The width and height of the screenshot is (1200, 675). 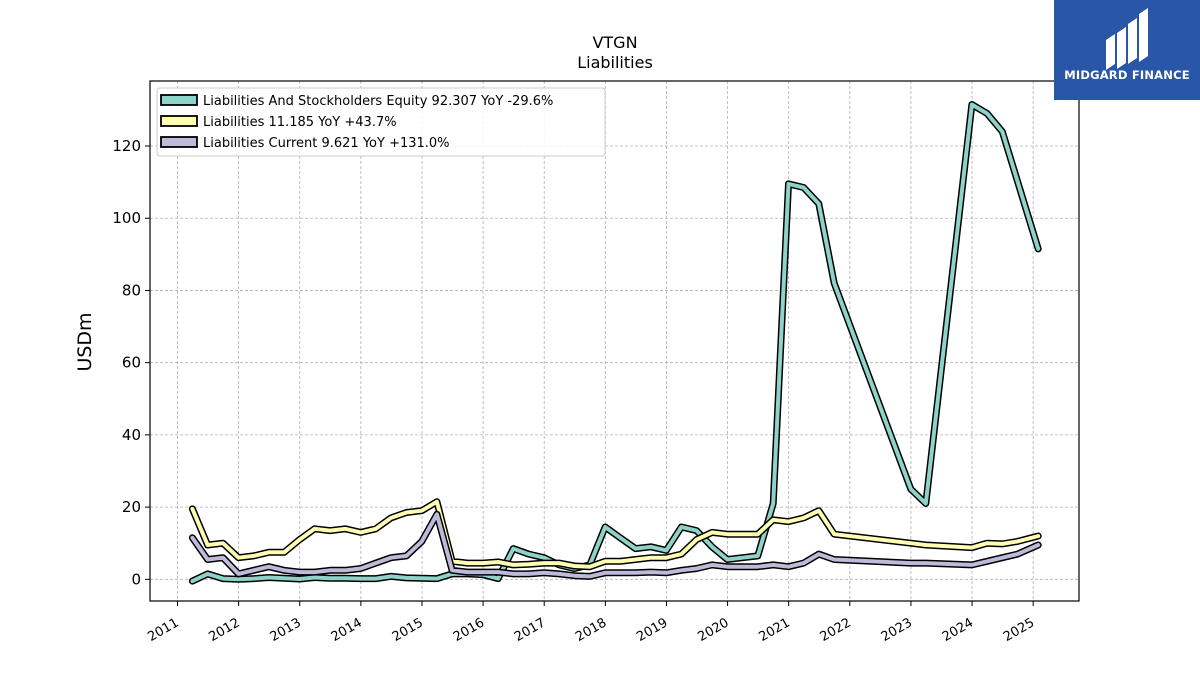 I want to click on brand-logo: MIDGARD FINANCE, so click(x=1127, y=50).